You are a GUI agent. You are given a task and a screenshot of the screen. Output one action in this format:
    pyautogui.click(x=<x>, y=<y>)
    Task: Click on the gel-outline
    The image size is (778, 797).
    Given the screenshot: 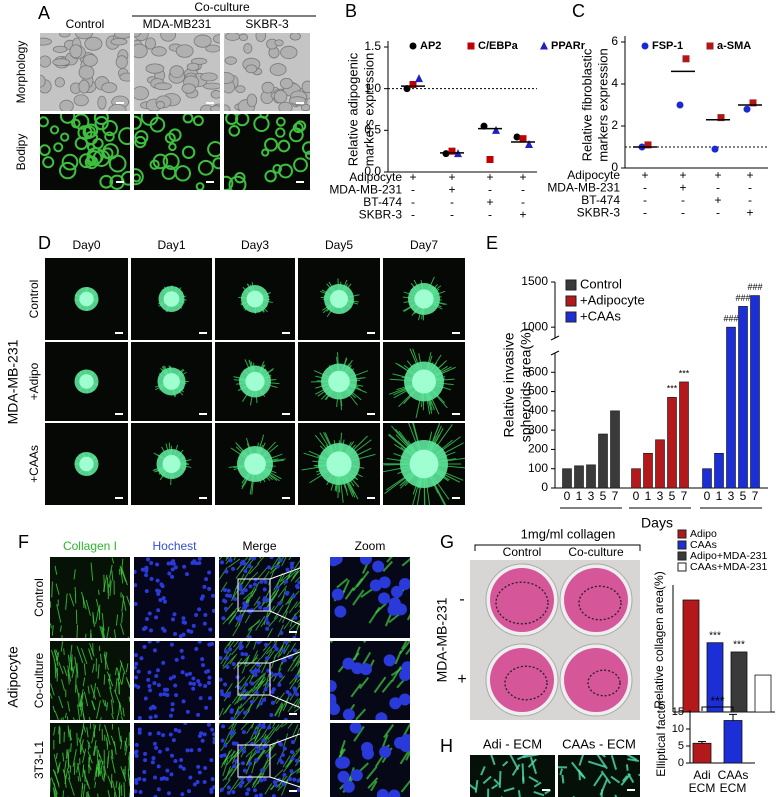 What is the action you would take?
    pyautogui.click(x=522, y=603)
    